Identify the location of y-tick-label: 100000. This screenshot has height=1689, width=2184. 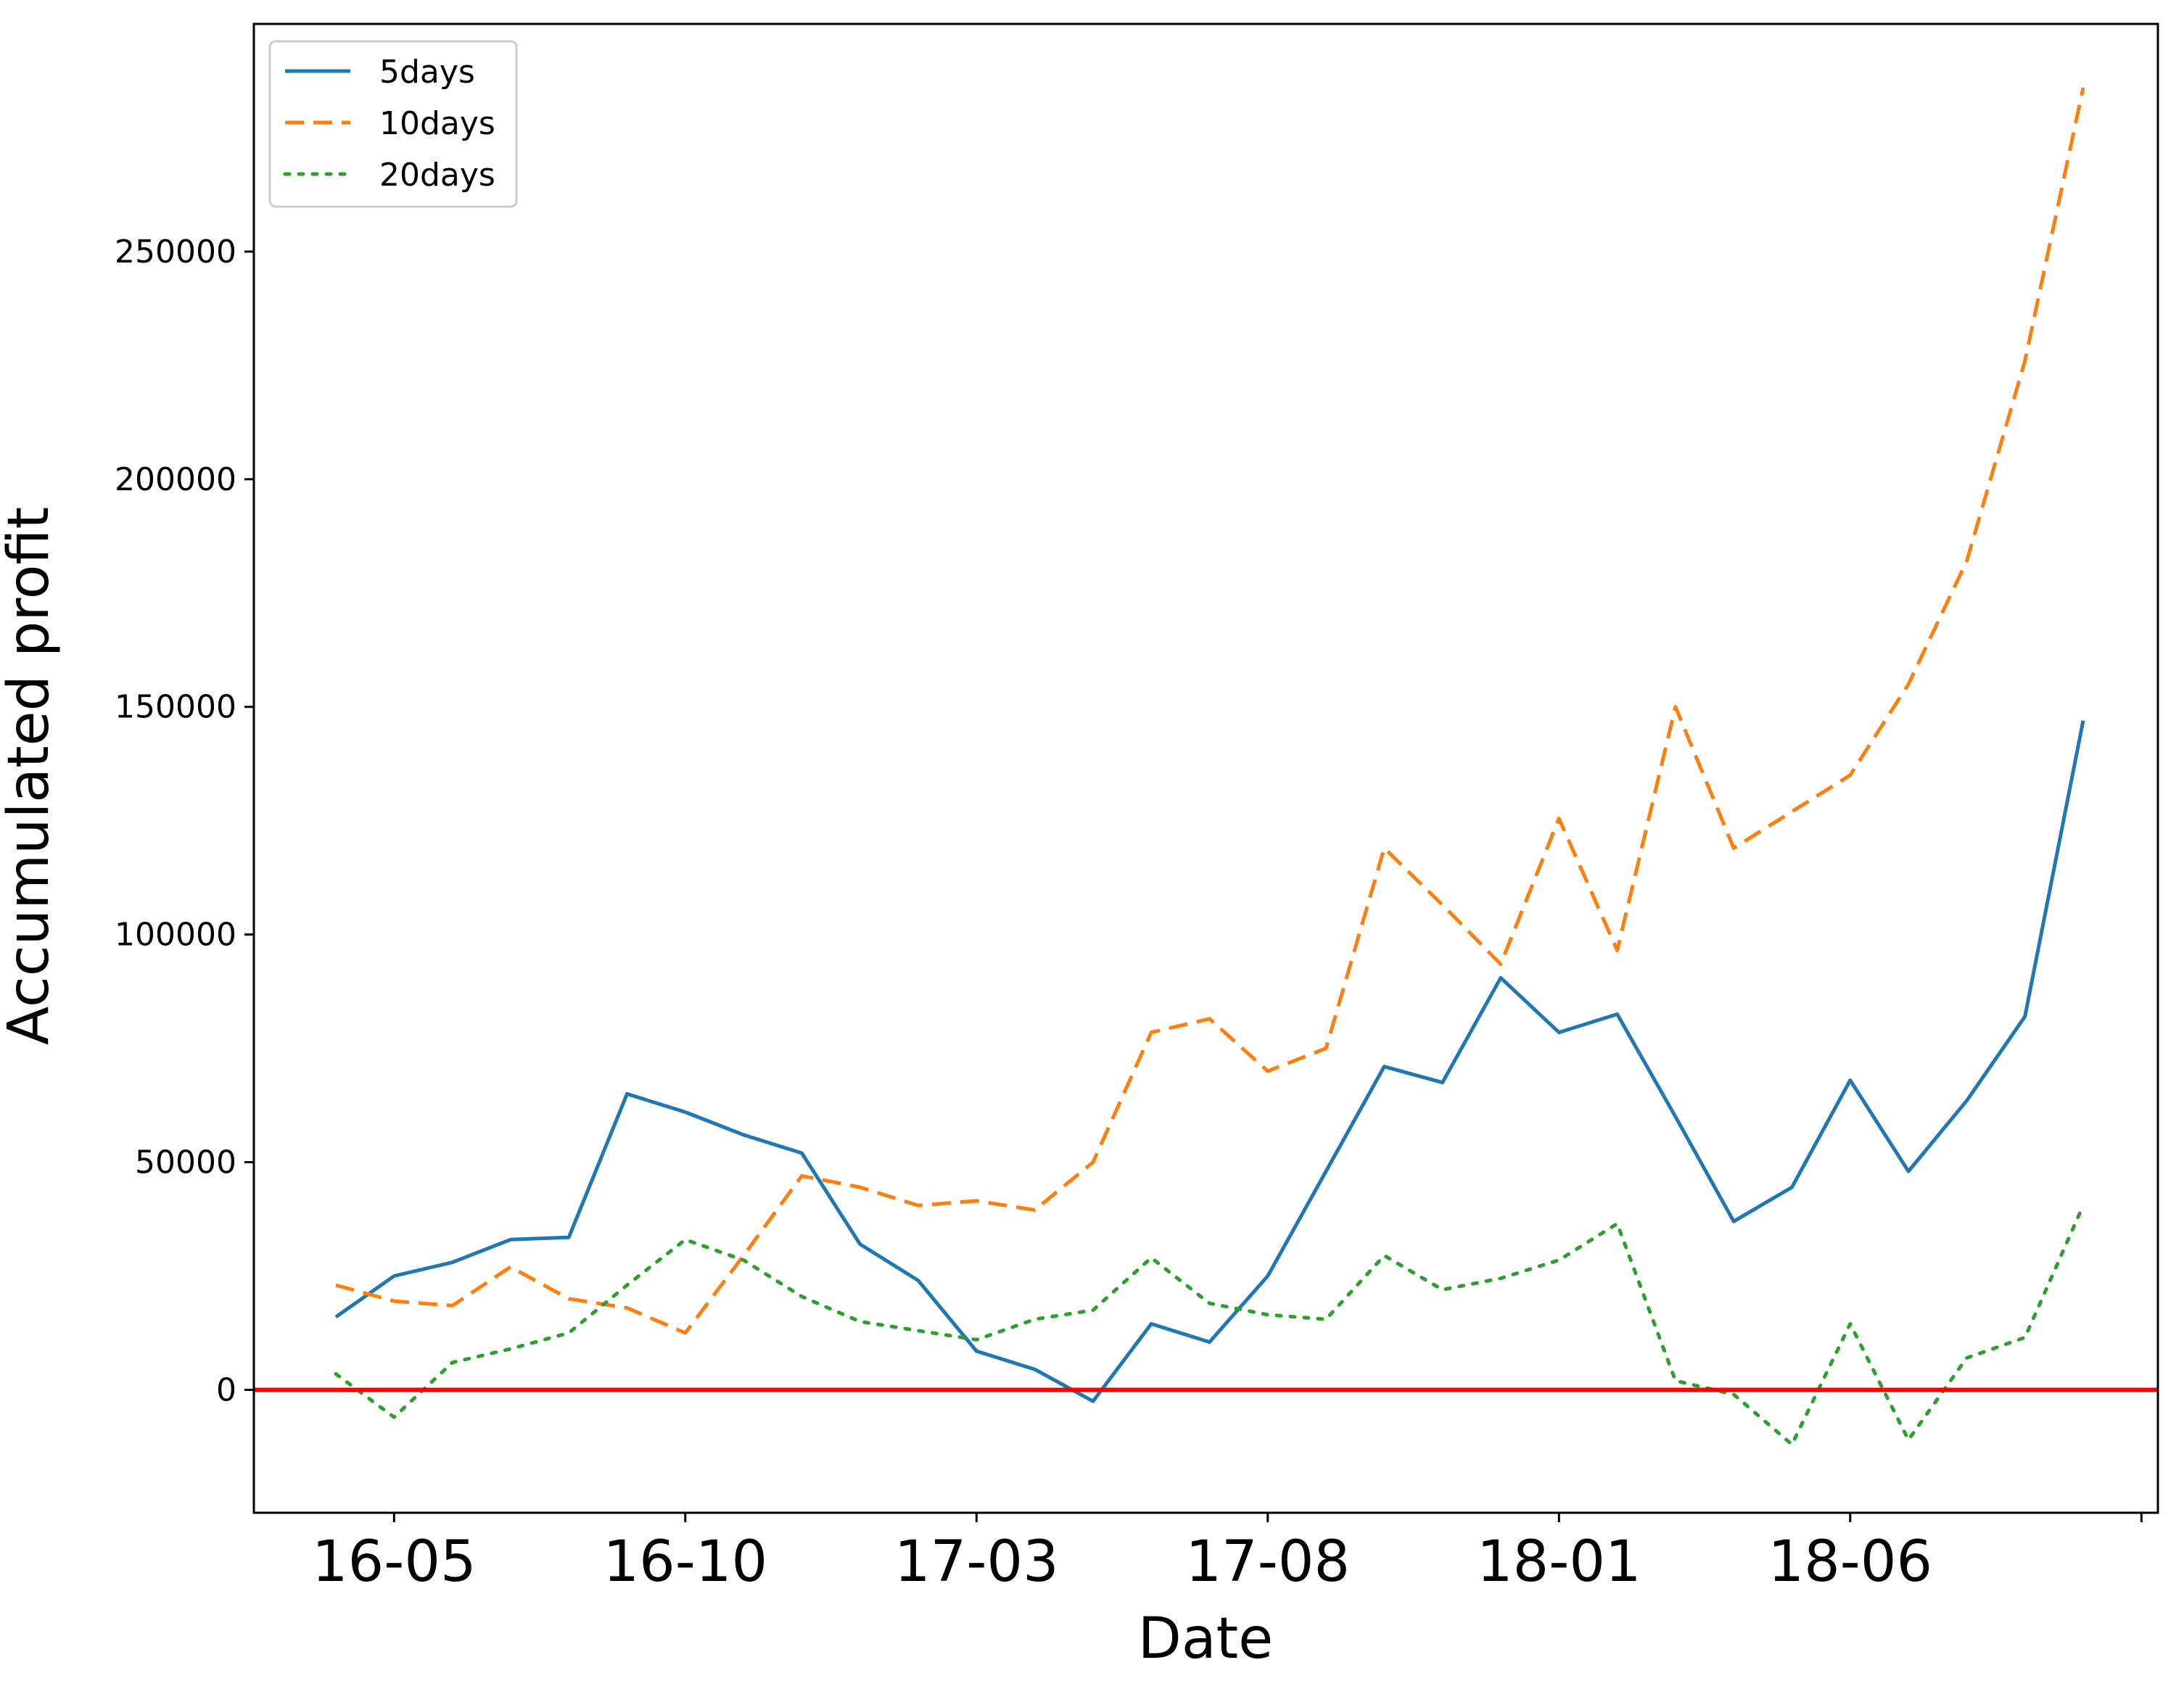
(175, 935).